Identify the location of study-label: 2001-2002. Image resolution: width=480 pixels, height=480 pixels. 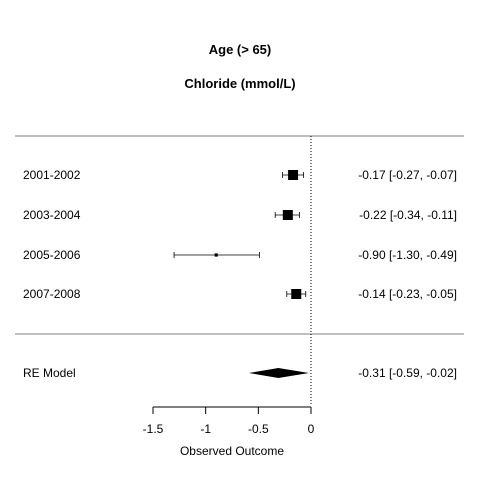
(52, 175).